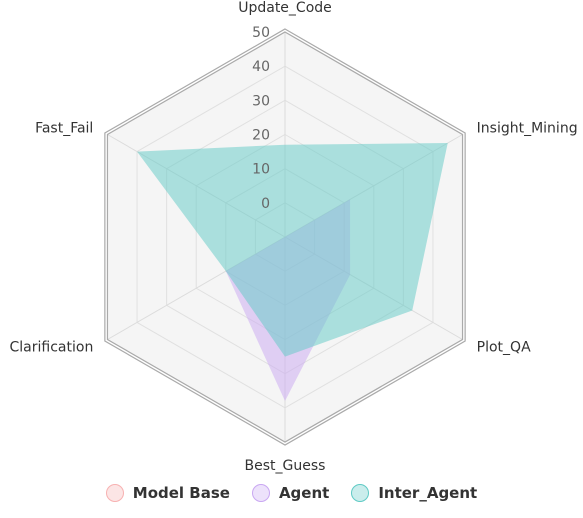 The height and width of the screenshot is (518, 583). Describe the element at coordinates (114, 493) in the screenshot. I see `legend-swatch-model-base` at that location.